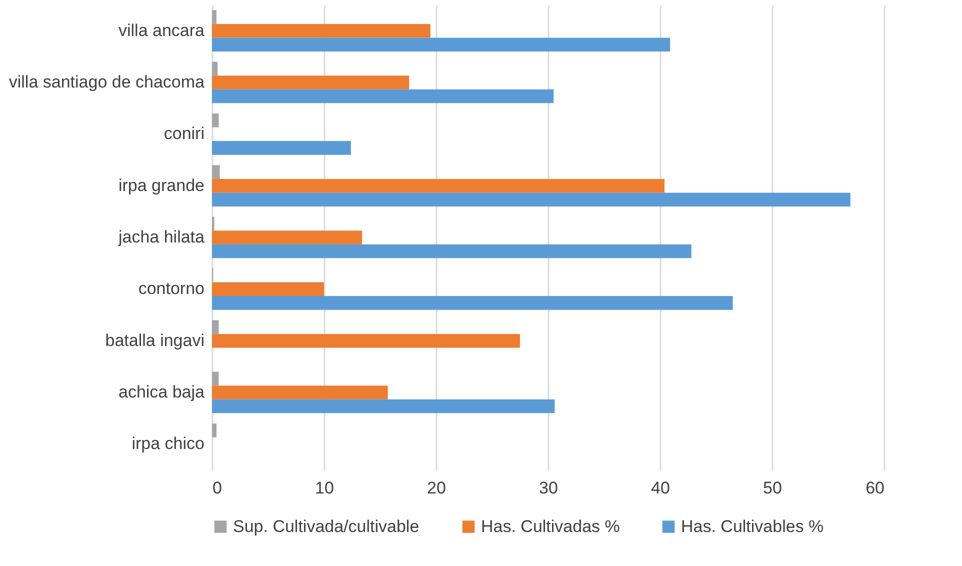  Describe the element at coordinates (875, 488) in the screenshot. I see `x-tick-label: 60` at that location.